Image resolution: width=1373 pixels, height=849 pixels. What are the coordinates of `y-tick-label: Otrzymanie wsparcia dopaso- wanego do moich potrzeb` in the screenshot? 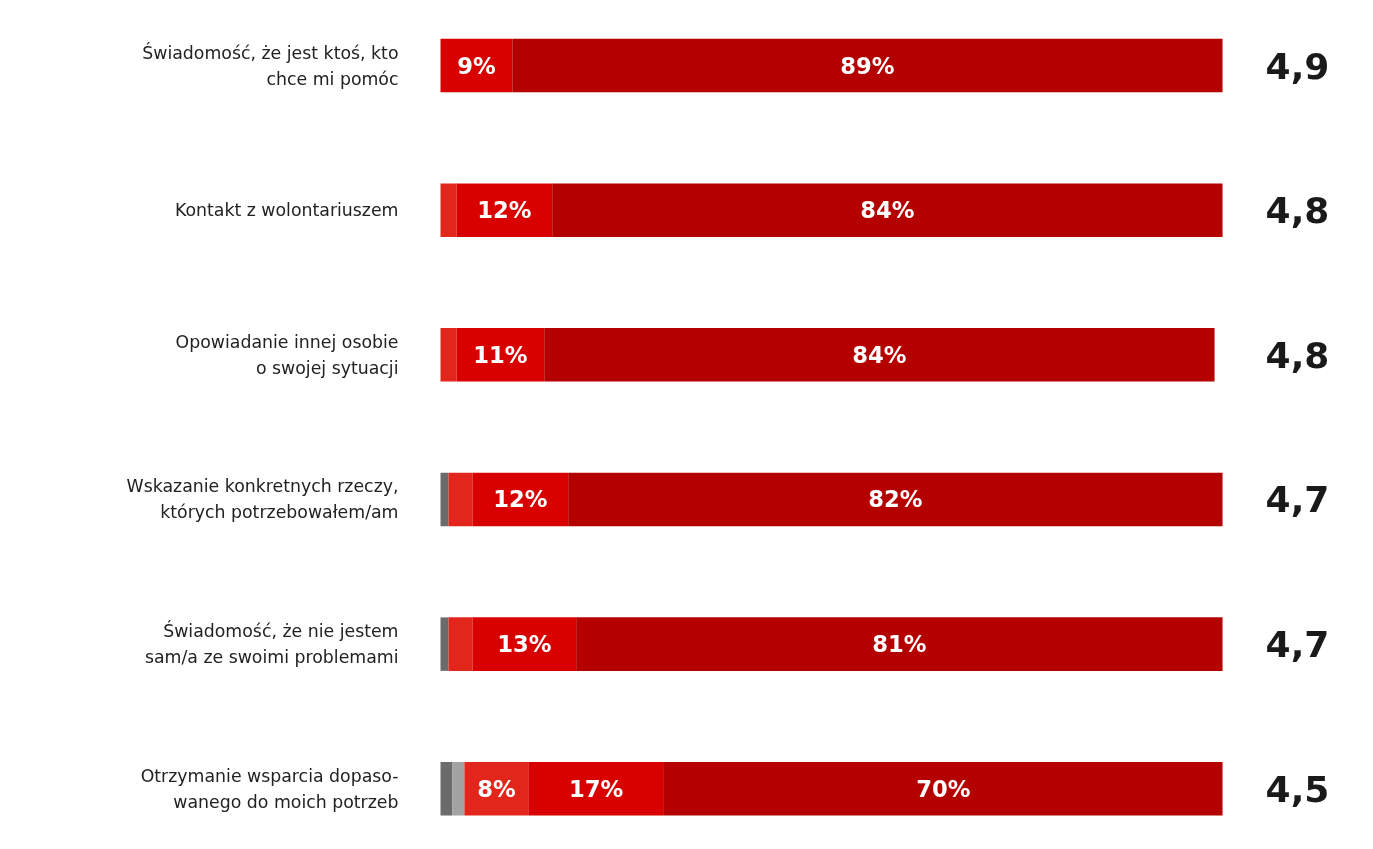 It's located at (269, 788).